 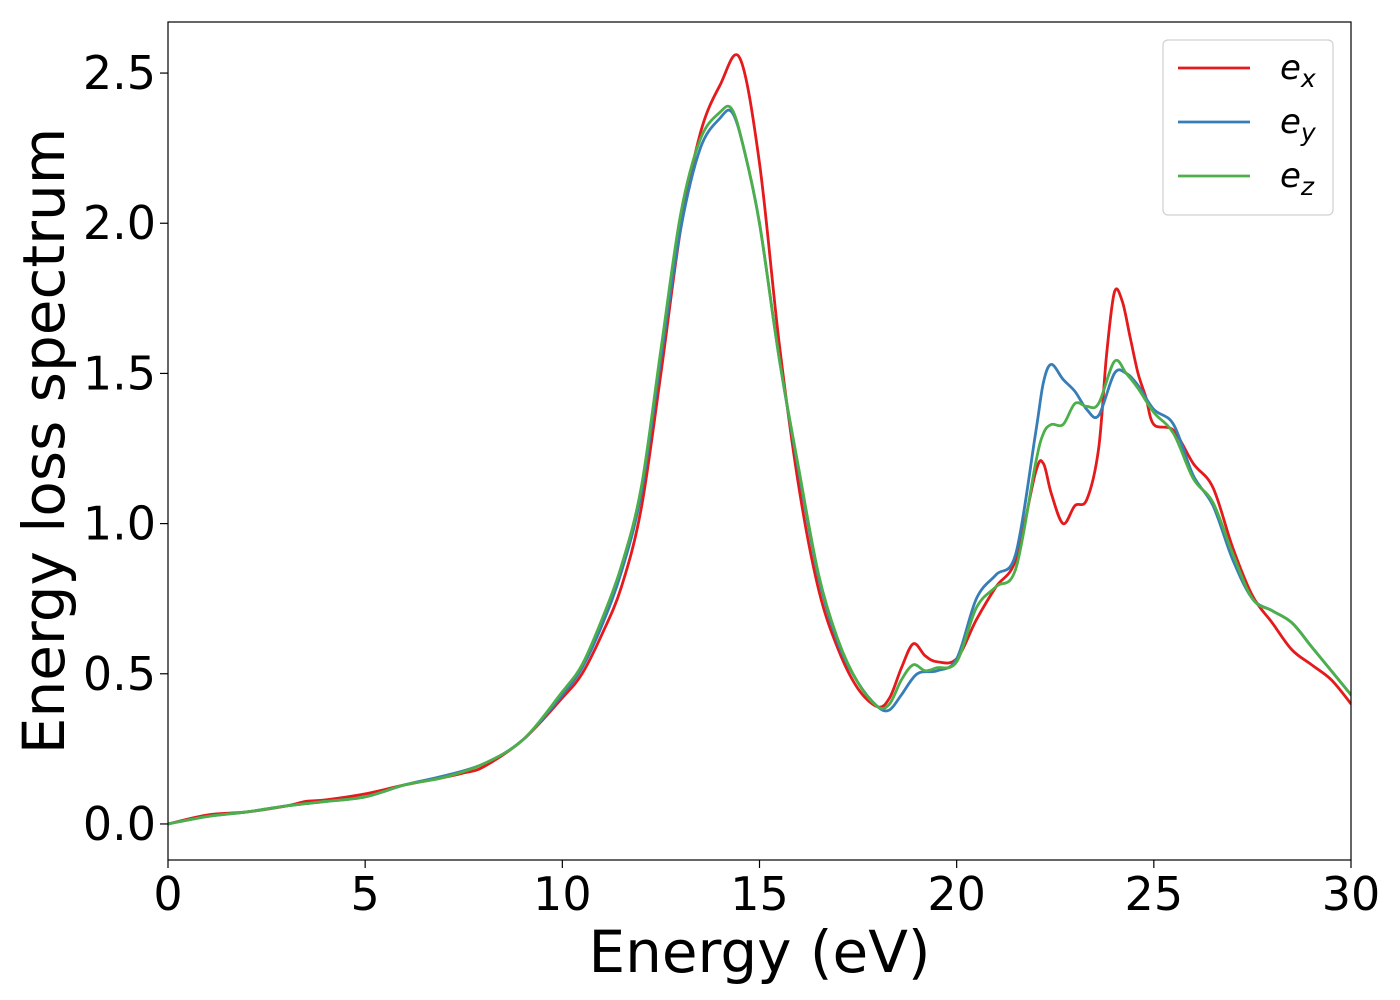 I want to click on y-tick-label: 2.0, so click(x=119, y=223).